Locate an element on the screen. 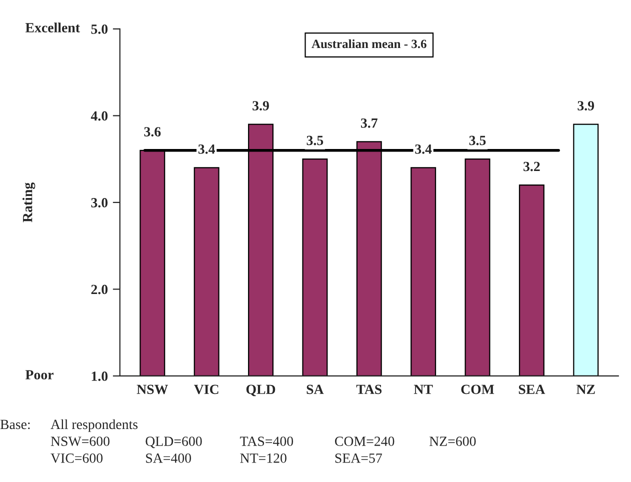  x-tick-label: SA is located at coordinates (315, 389).